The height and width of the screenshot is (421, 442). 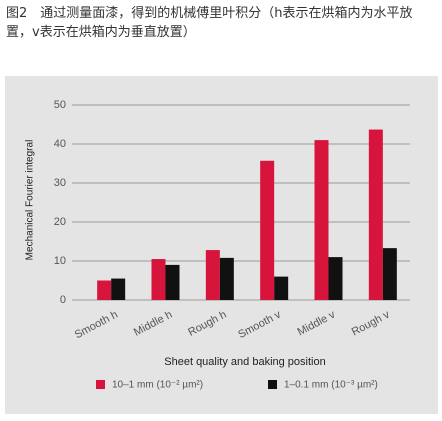 I want to click on y-tick-label: 10, so click(x=60, y=261).